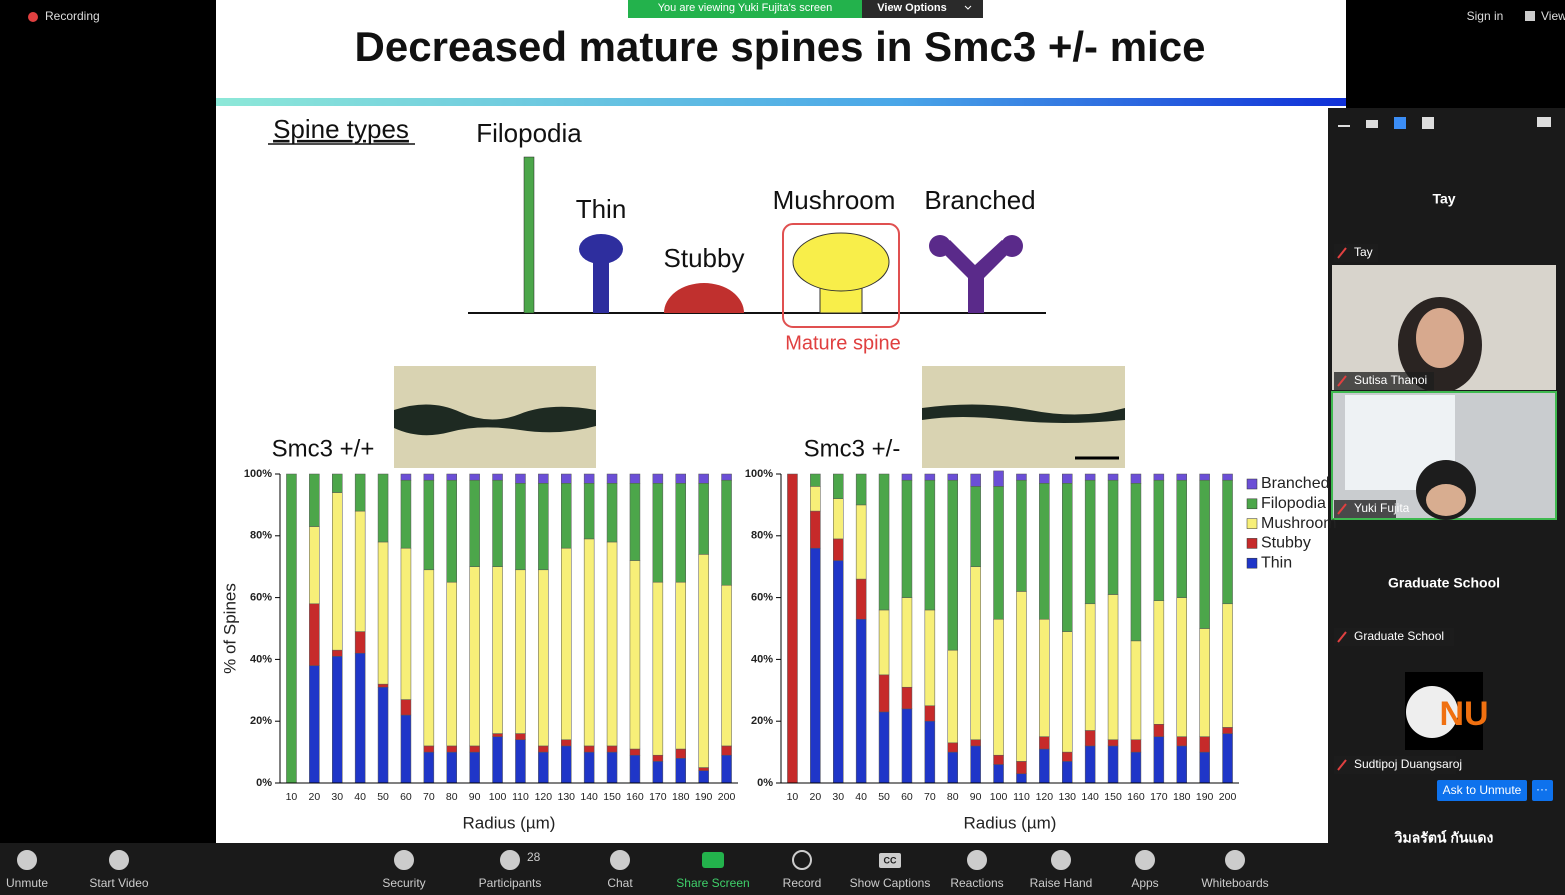 The width and height of the screenshot is (1565, 895). What do you see at coordinates (612, 797) in the screenshot?
I see `x-tick-label: 150` at bounding box center [612, 797].